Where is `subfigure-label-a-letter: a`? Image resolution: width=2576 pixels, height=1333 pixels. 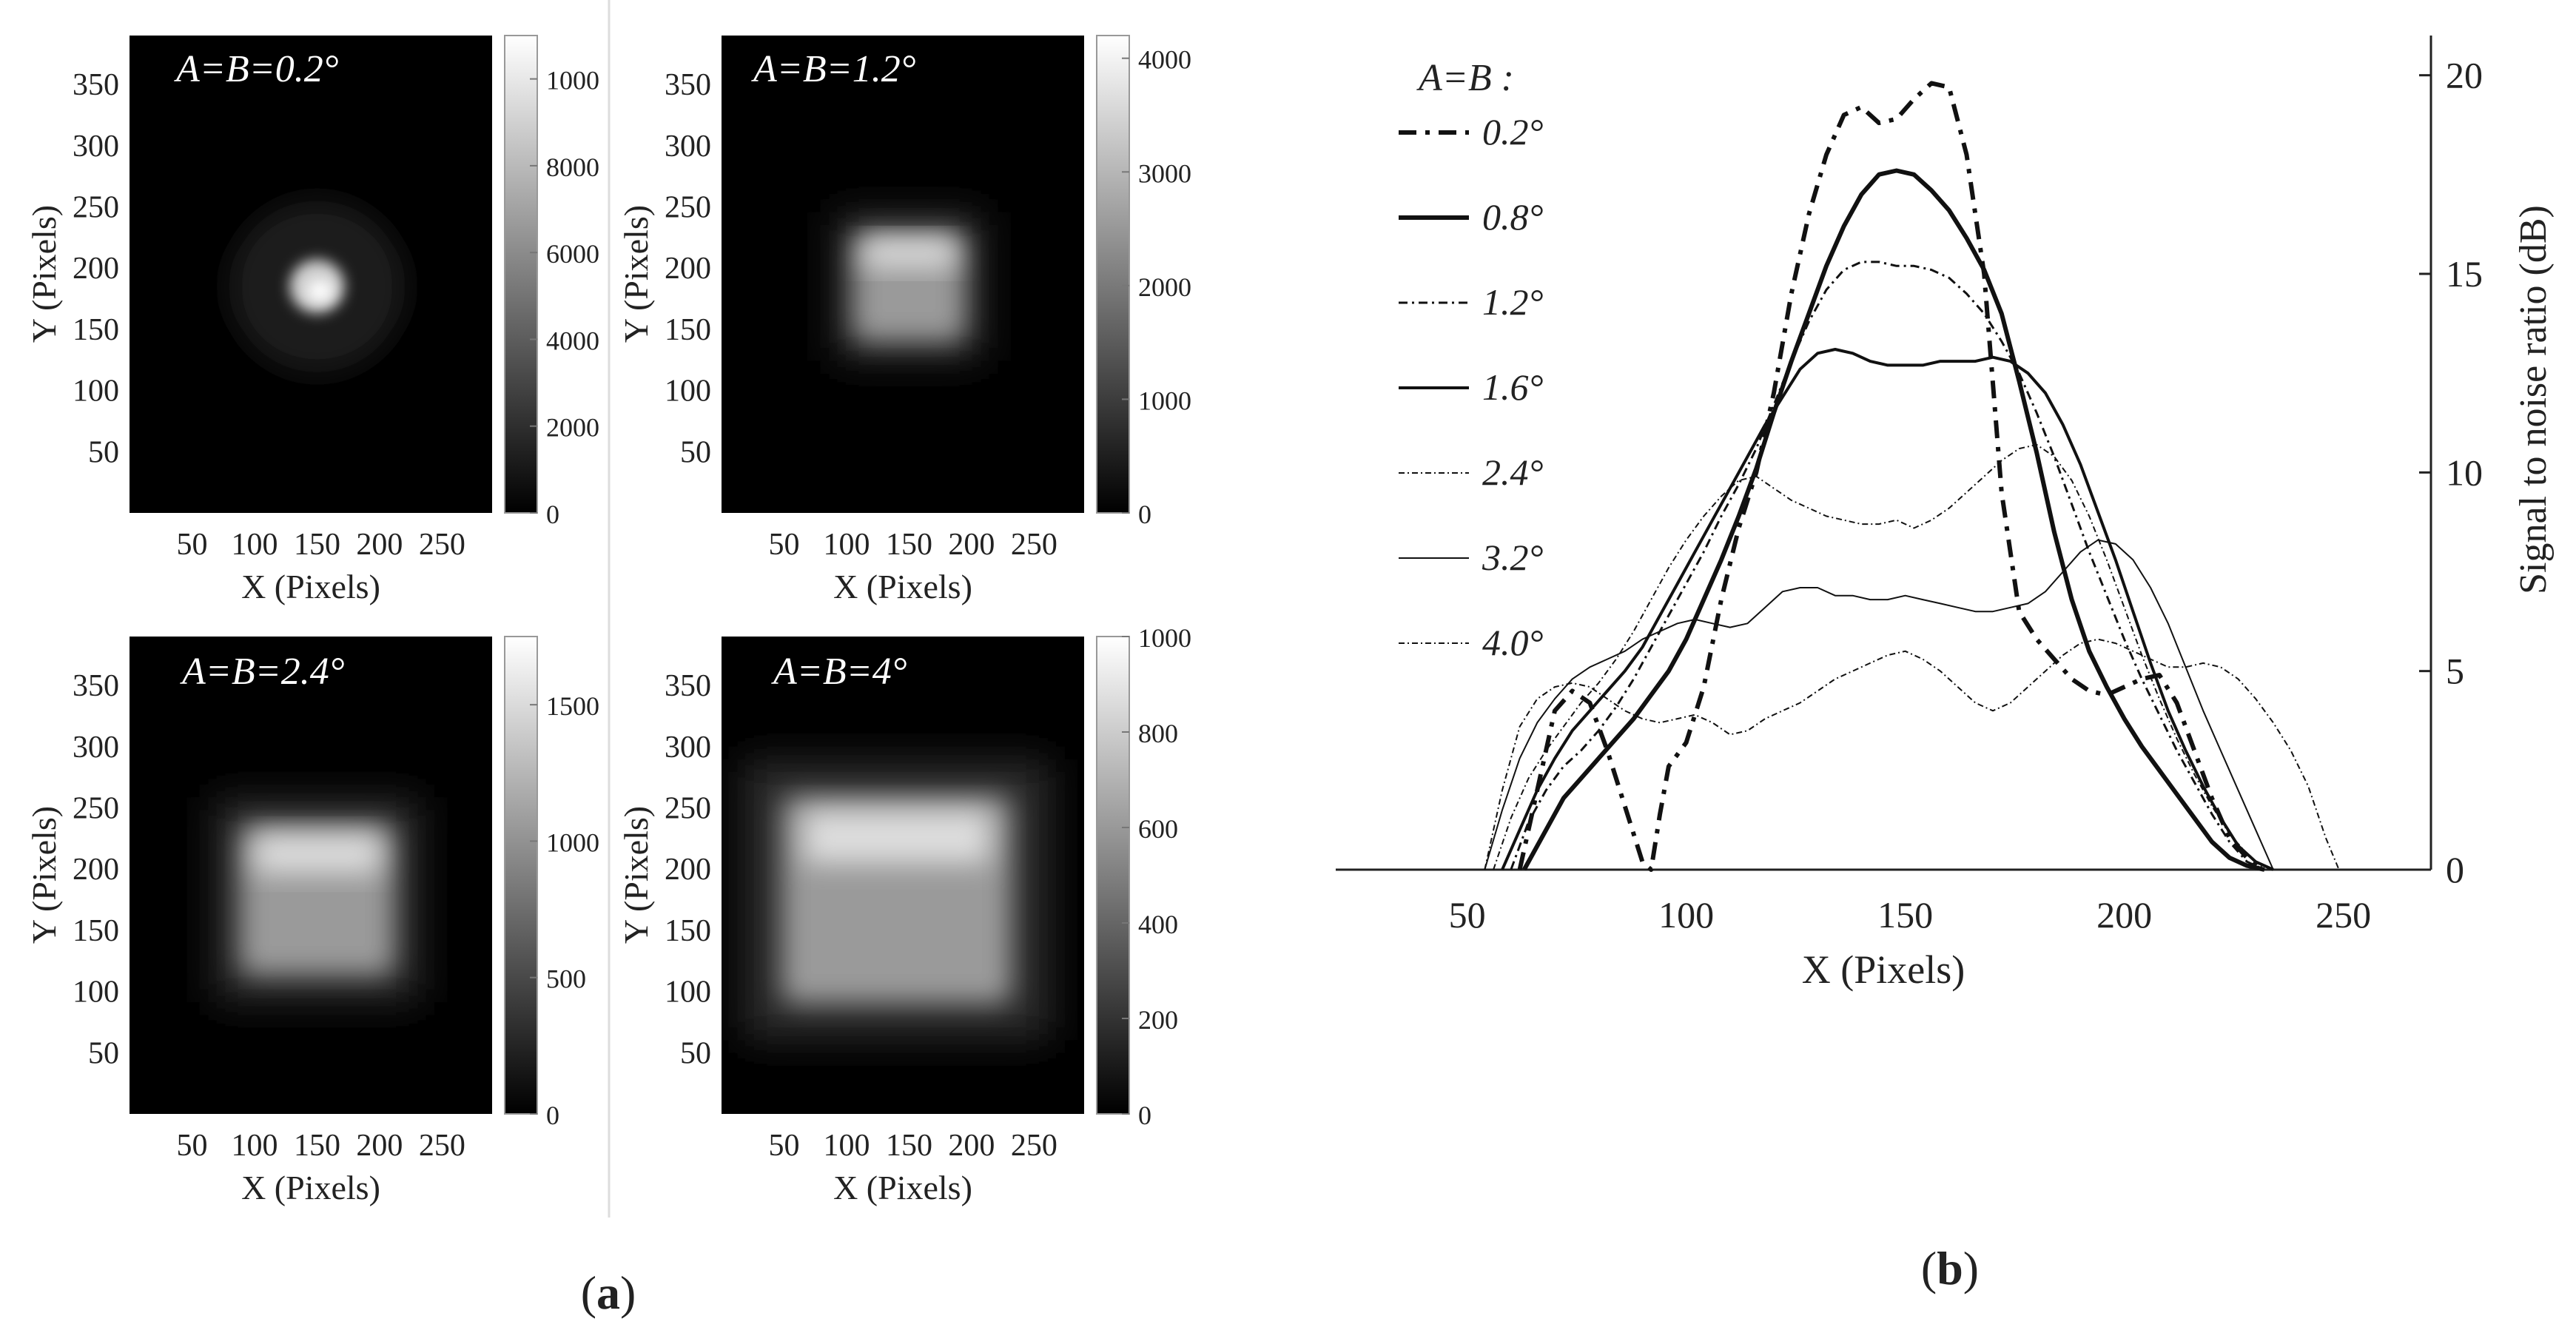
subfigure-label-a-letter: a is located at coordinates (608, 1292).